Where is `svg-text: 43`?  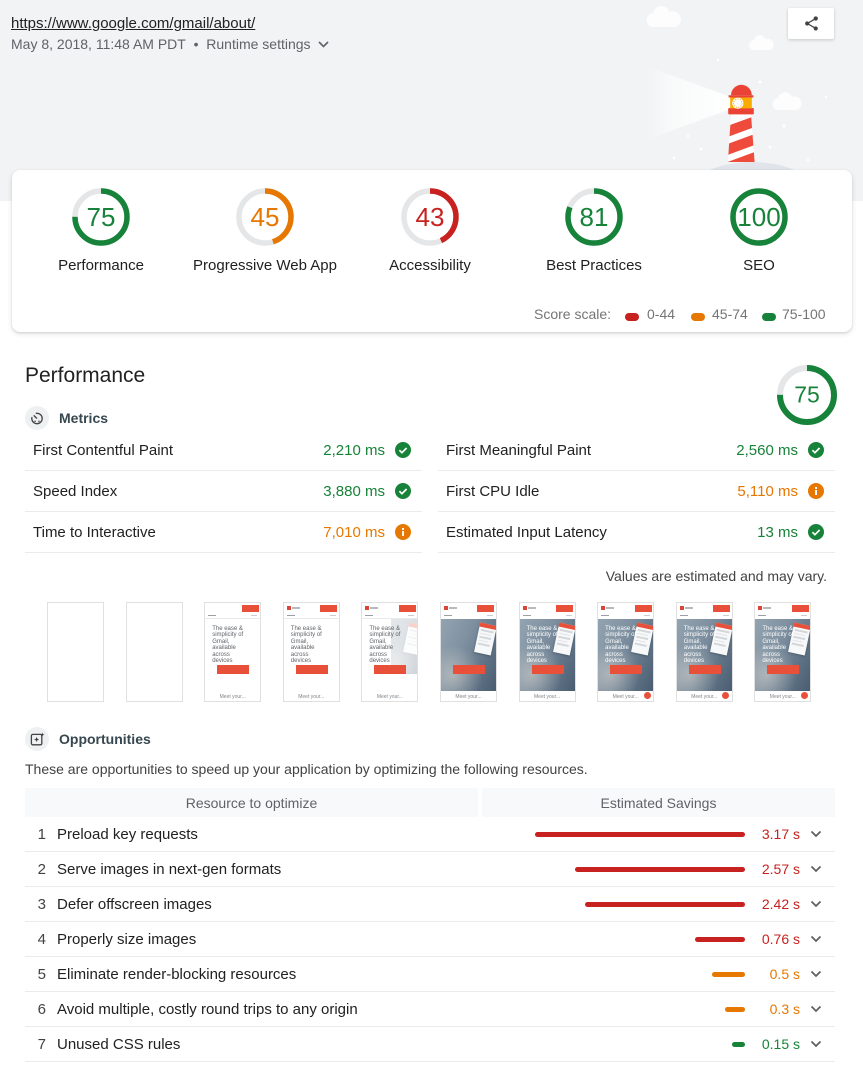 svg-text: 43 is located at coordinates (430, 217).